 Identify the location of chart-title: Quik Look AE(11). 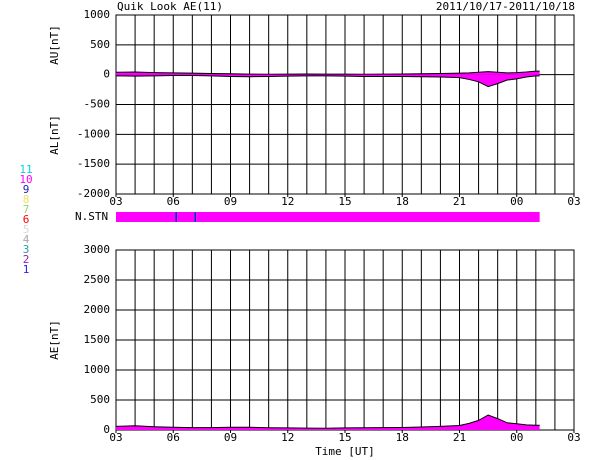
(170, 6).